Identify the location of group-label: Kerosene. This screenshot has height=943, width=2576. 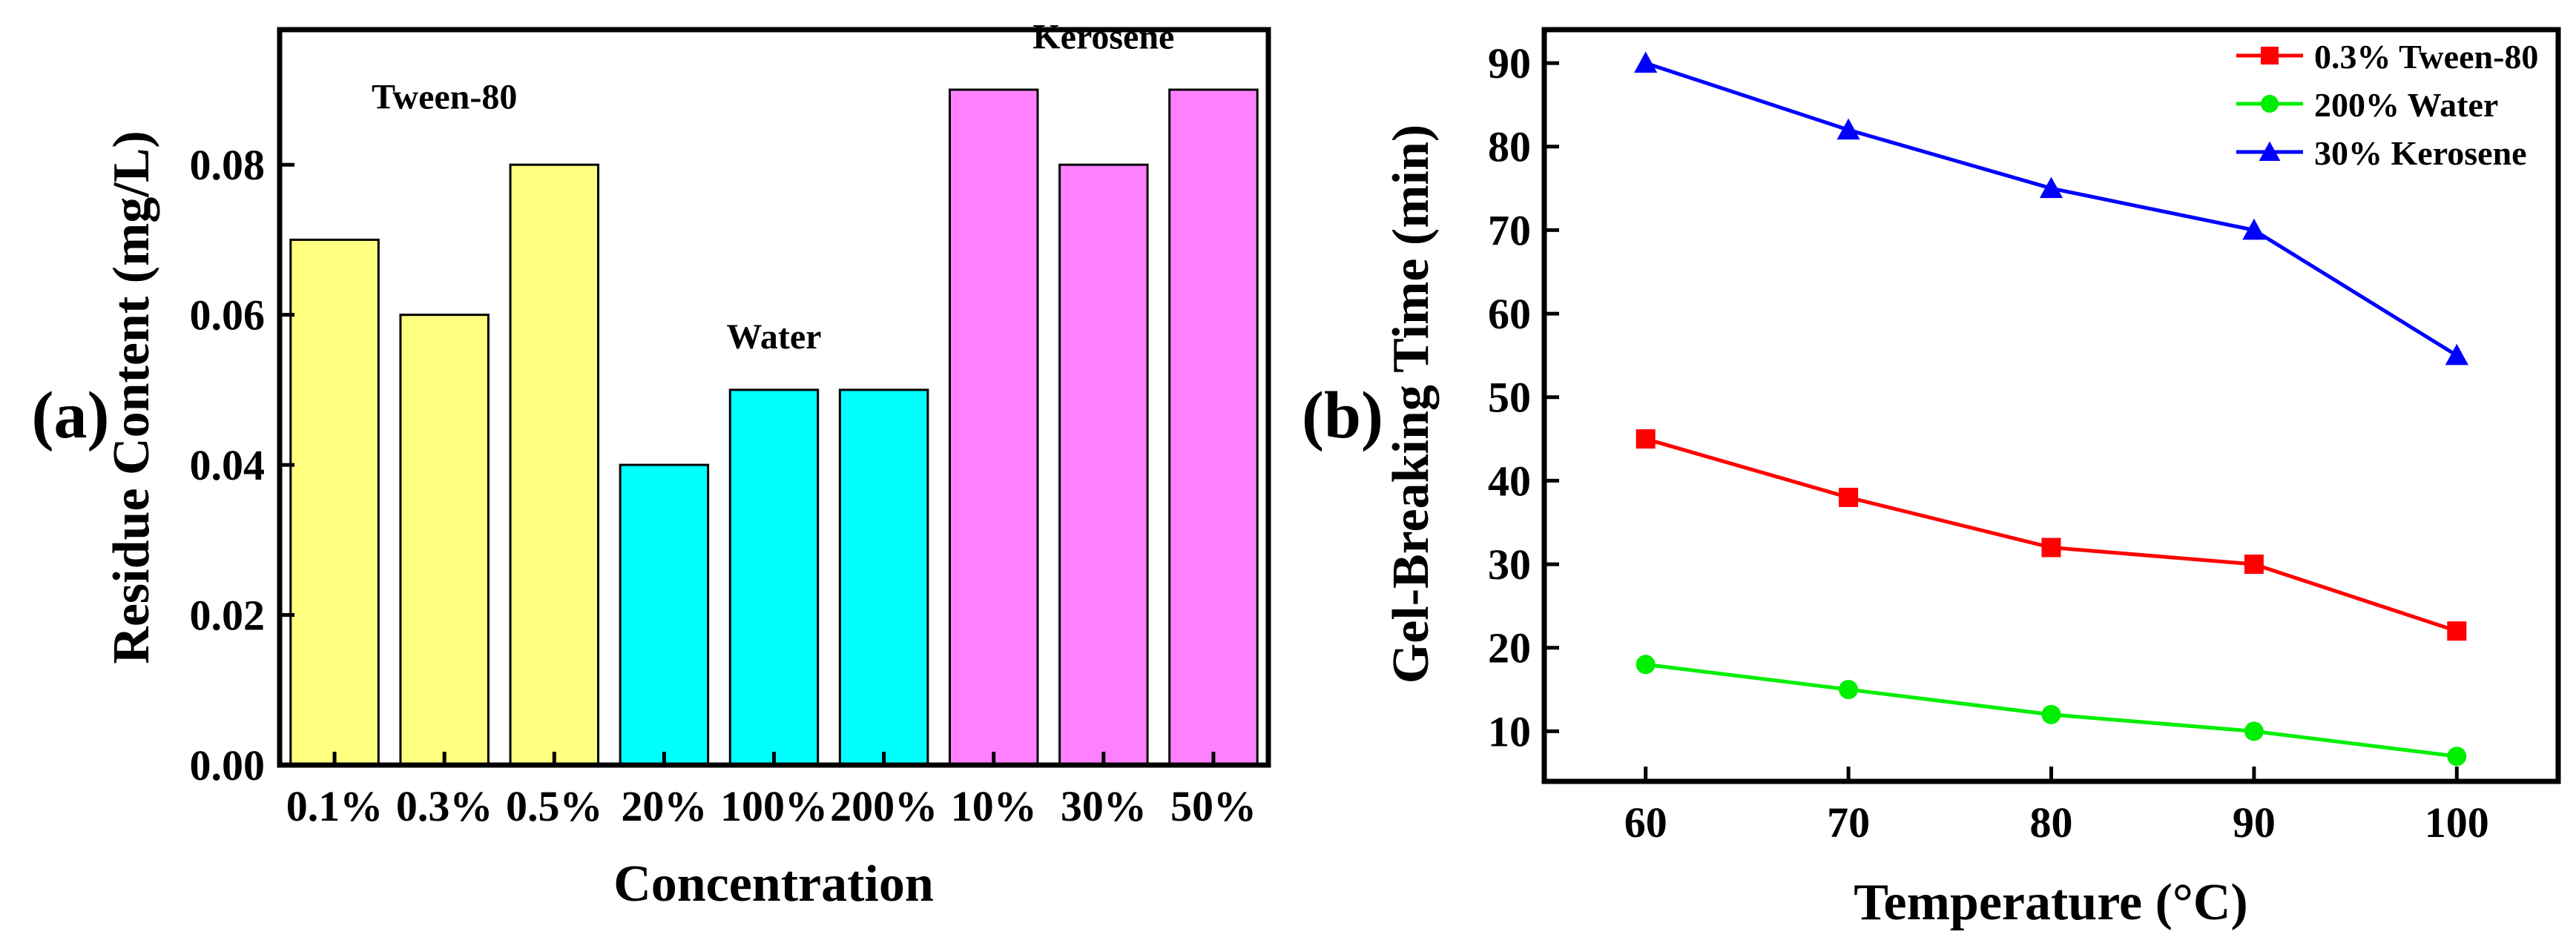
(1103, 36).